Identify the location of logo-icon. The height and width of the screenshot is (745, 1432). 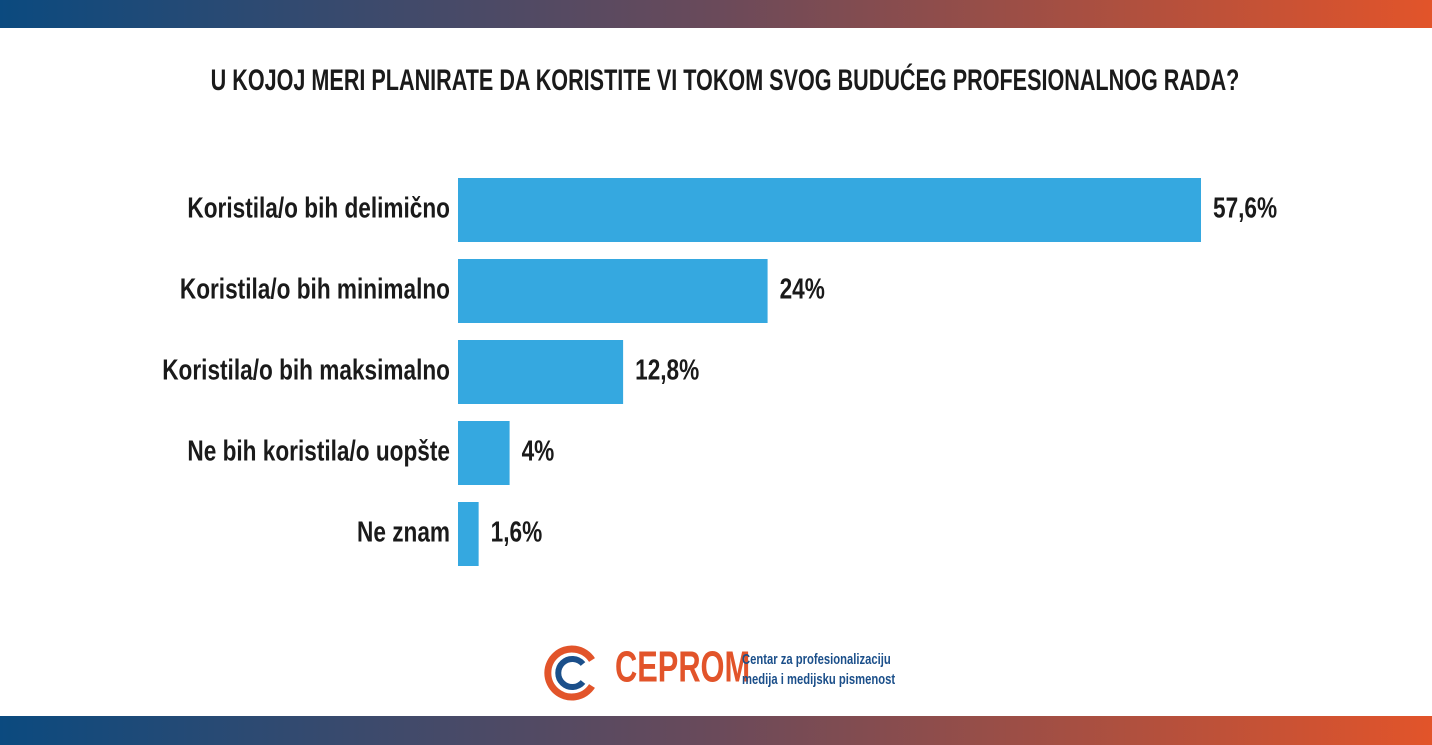
(569, 673).